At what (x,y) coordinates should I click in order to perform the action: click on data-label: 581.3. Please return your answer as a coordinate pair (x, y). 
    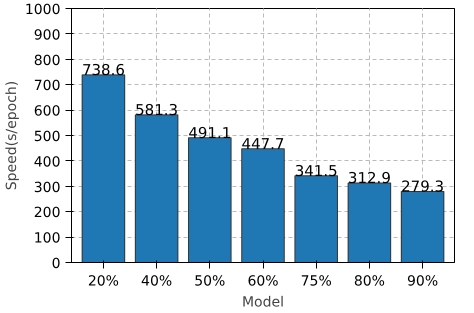
    Looking at the image, I should click on (156, 109).